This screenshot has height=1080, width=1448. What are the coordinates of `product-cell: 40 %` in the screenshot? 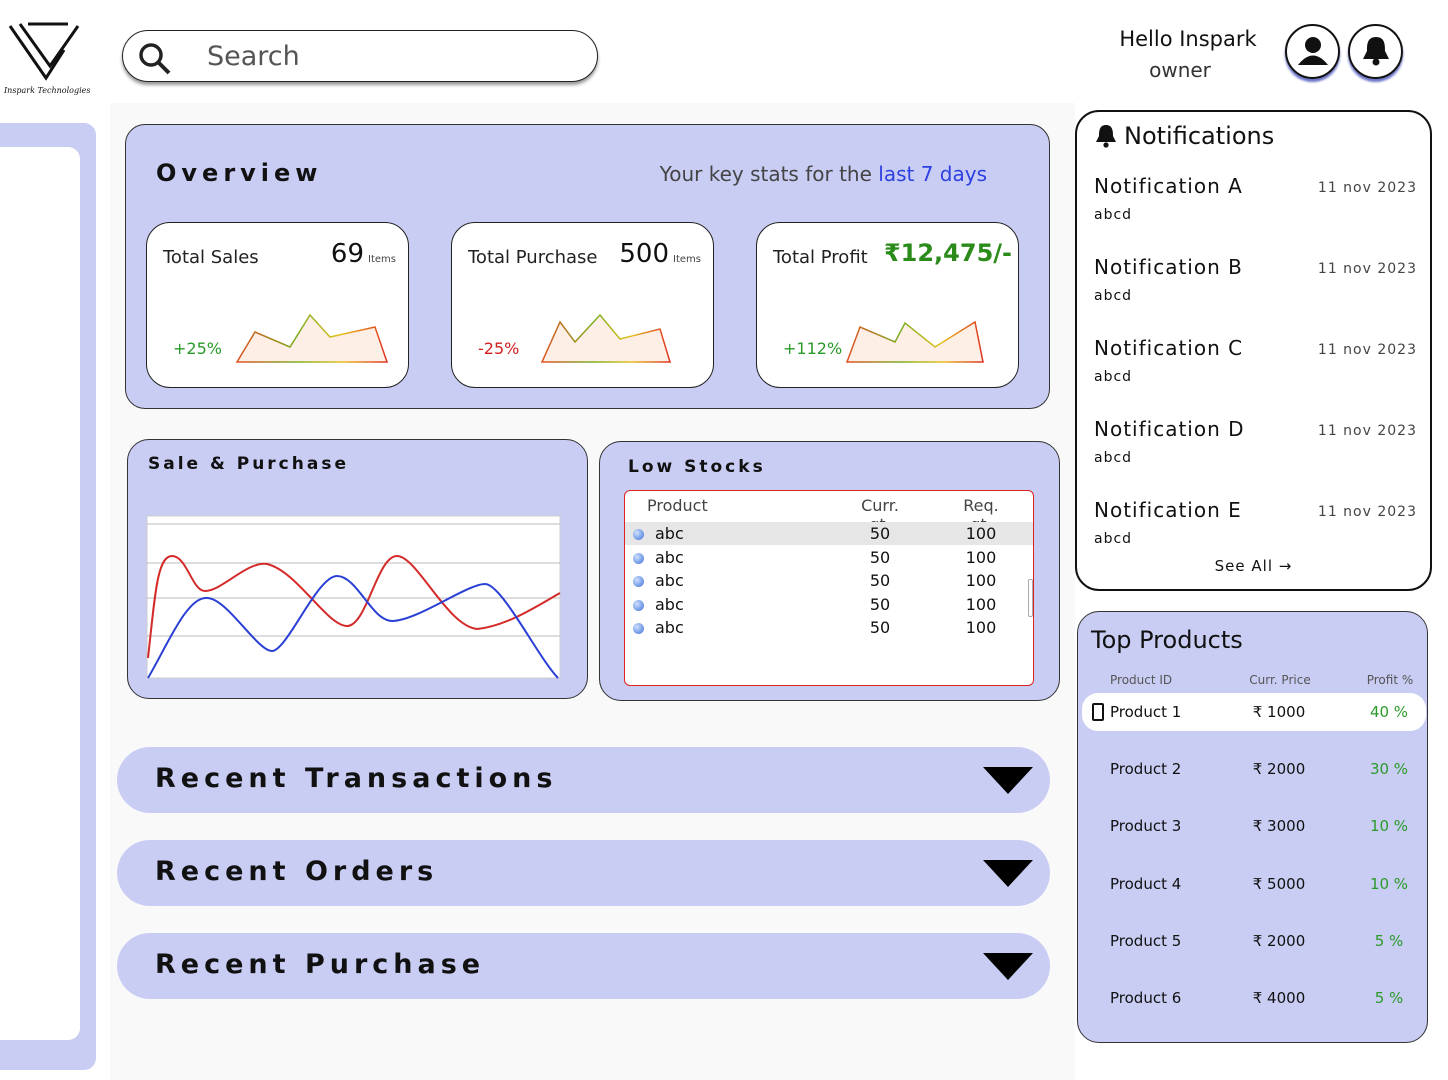 It's located at (1389, 712).